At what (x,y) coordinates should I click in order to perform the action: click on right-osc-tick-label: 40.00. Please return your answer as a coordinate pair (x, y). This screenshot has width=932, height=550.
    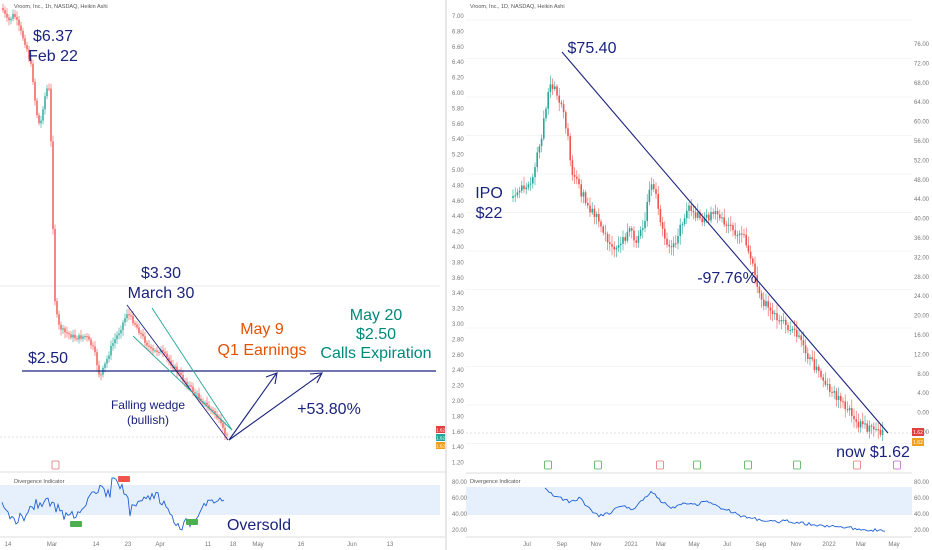
    Looking at the image, I should click on (922, 515).